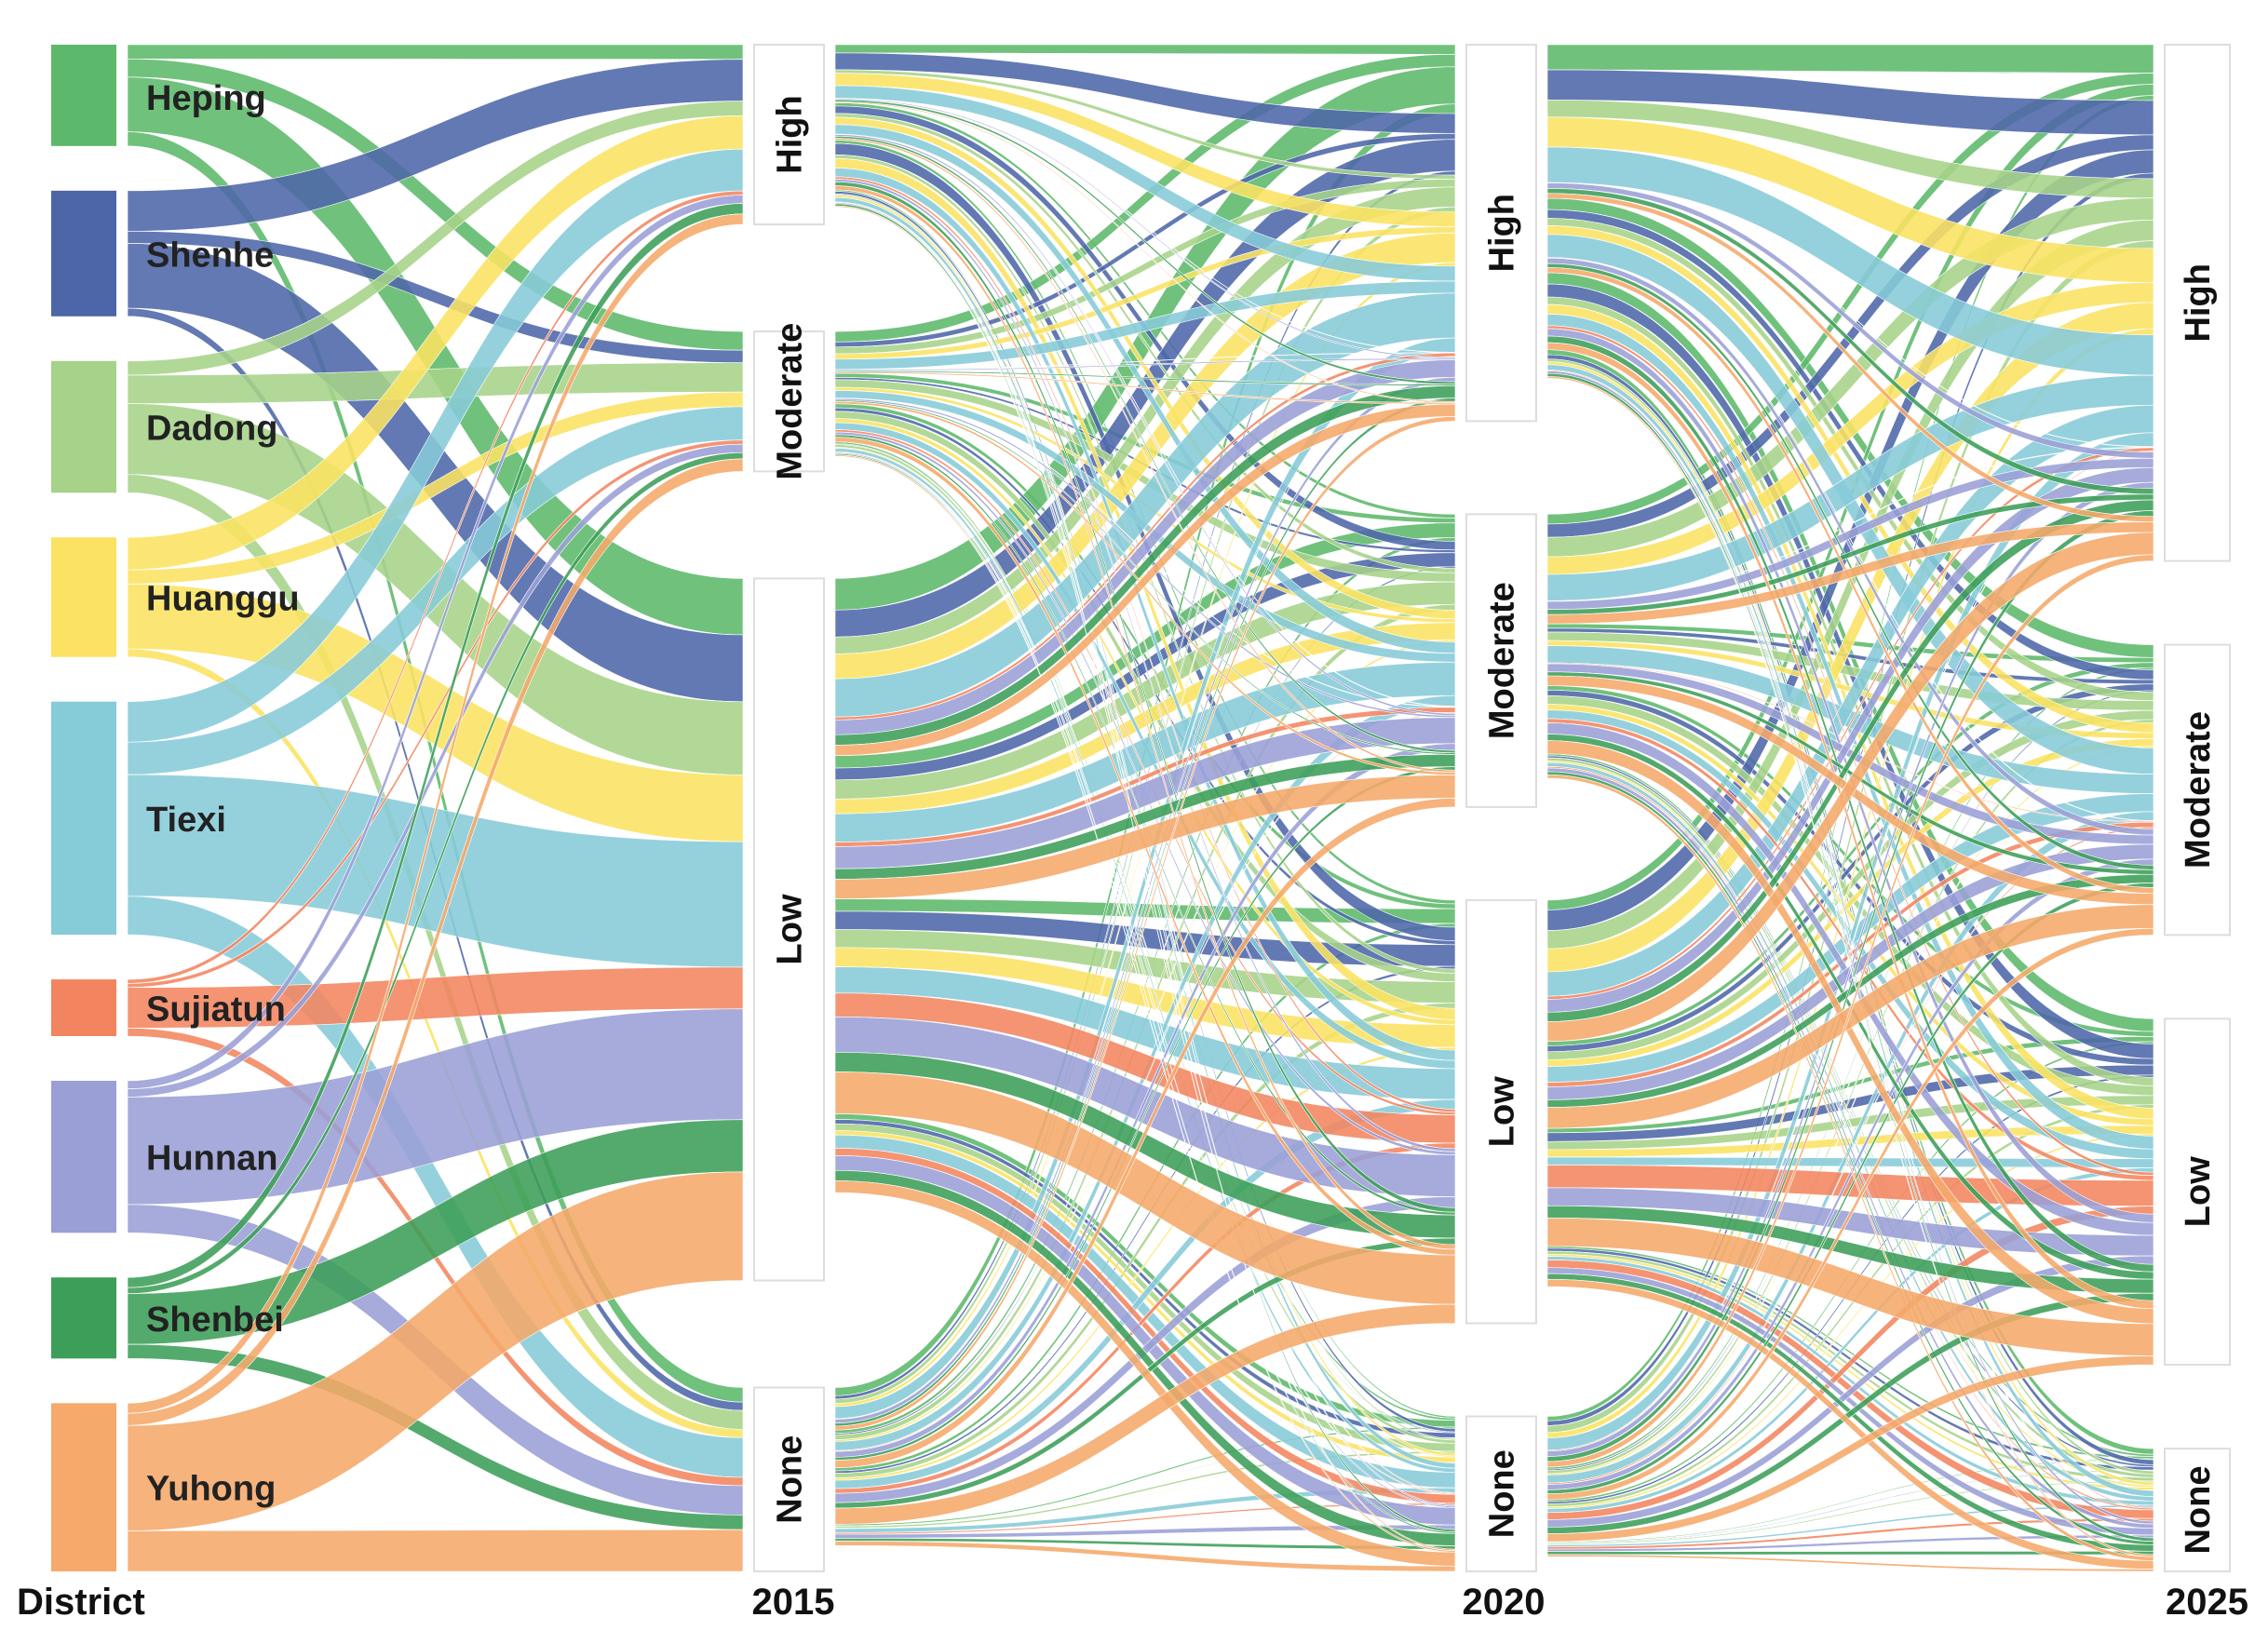 The height and width of the screenshot is (1644, 2268). What do you see at coordinates (83, 253) in the screenshot?
I see `district-node-shenhe` at bounding box center [83, 253].